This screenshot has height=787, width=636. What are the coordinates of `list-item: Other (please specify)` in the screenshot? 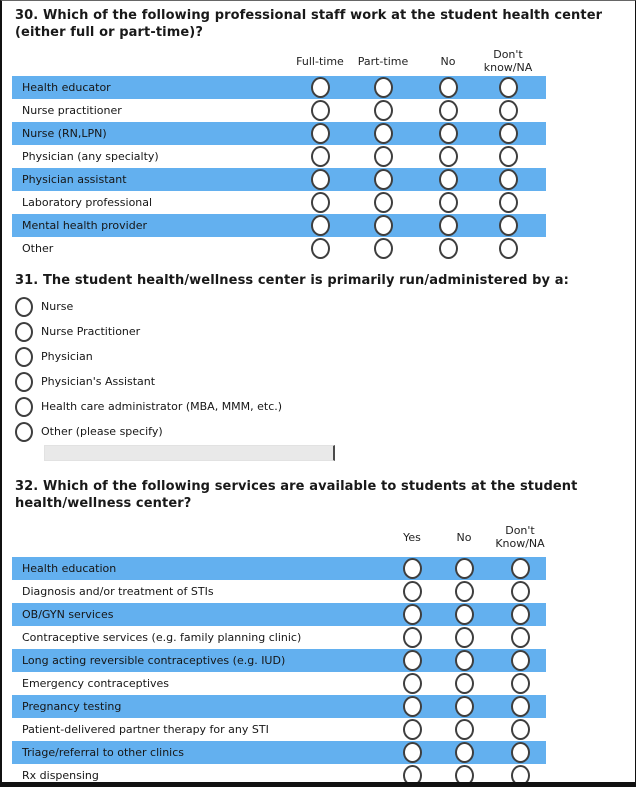 It's located at (325, 431).